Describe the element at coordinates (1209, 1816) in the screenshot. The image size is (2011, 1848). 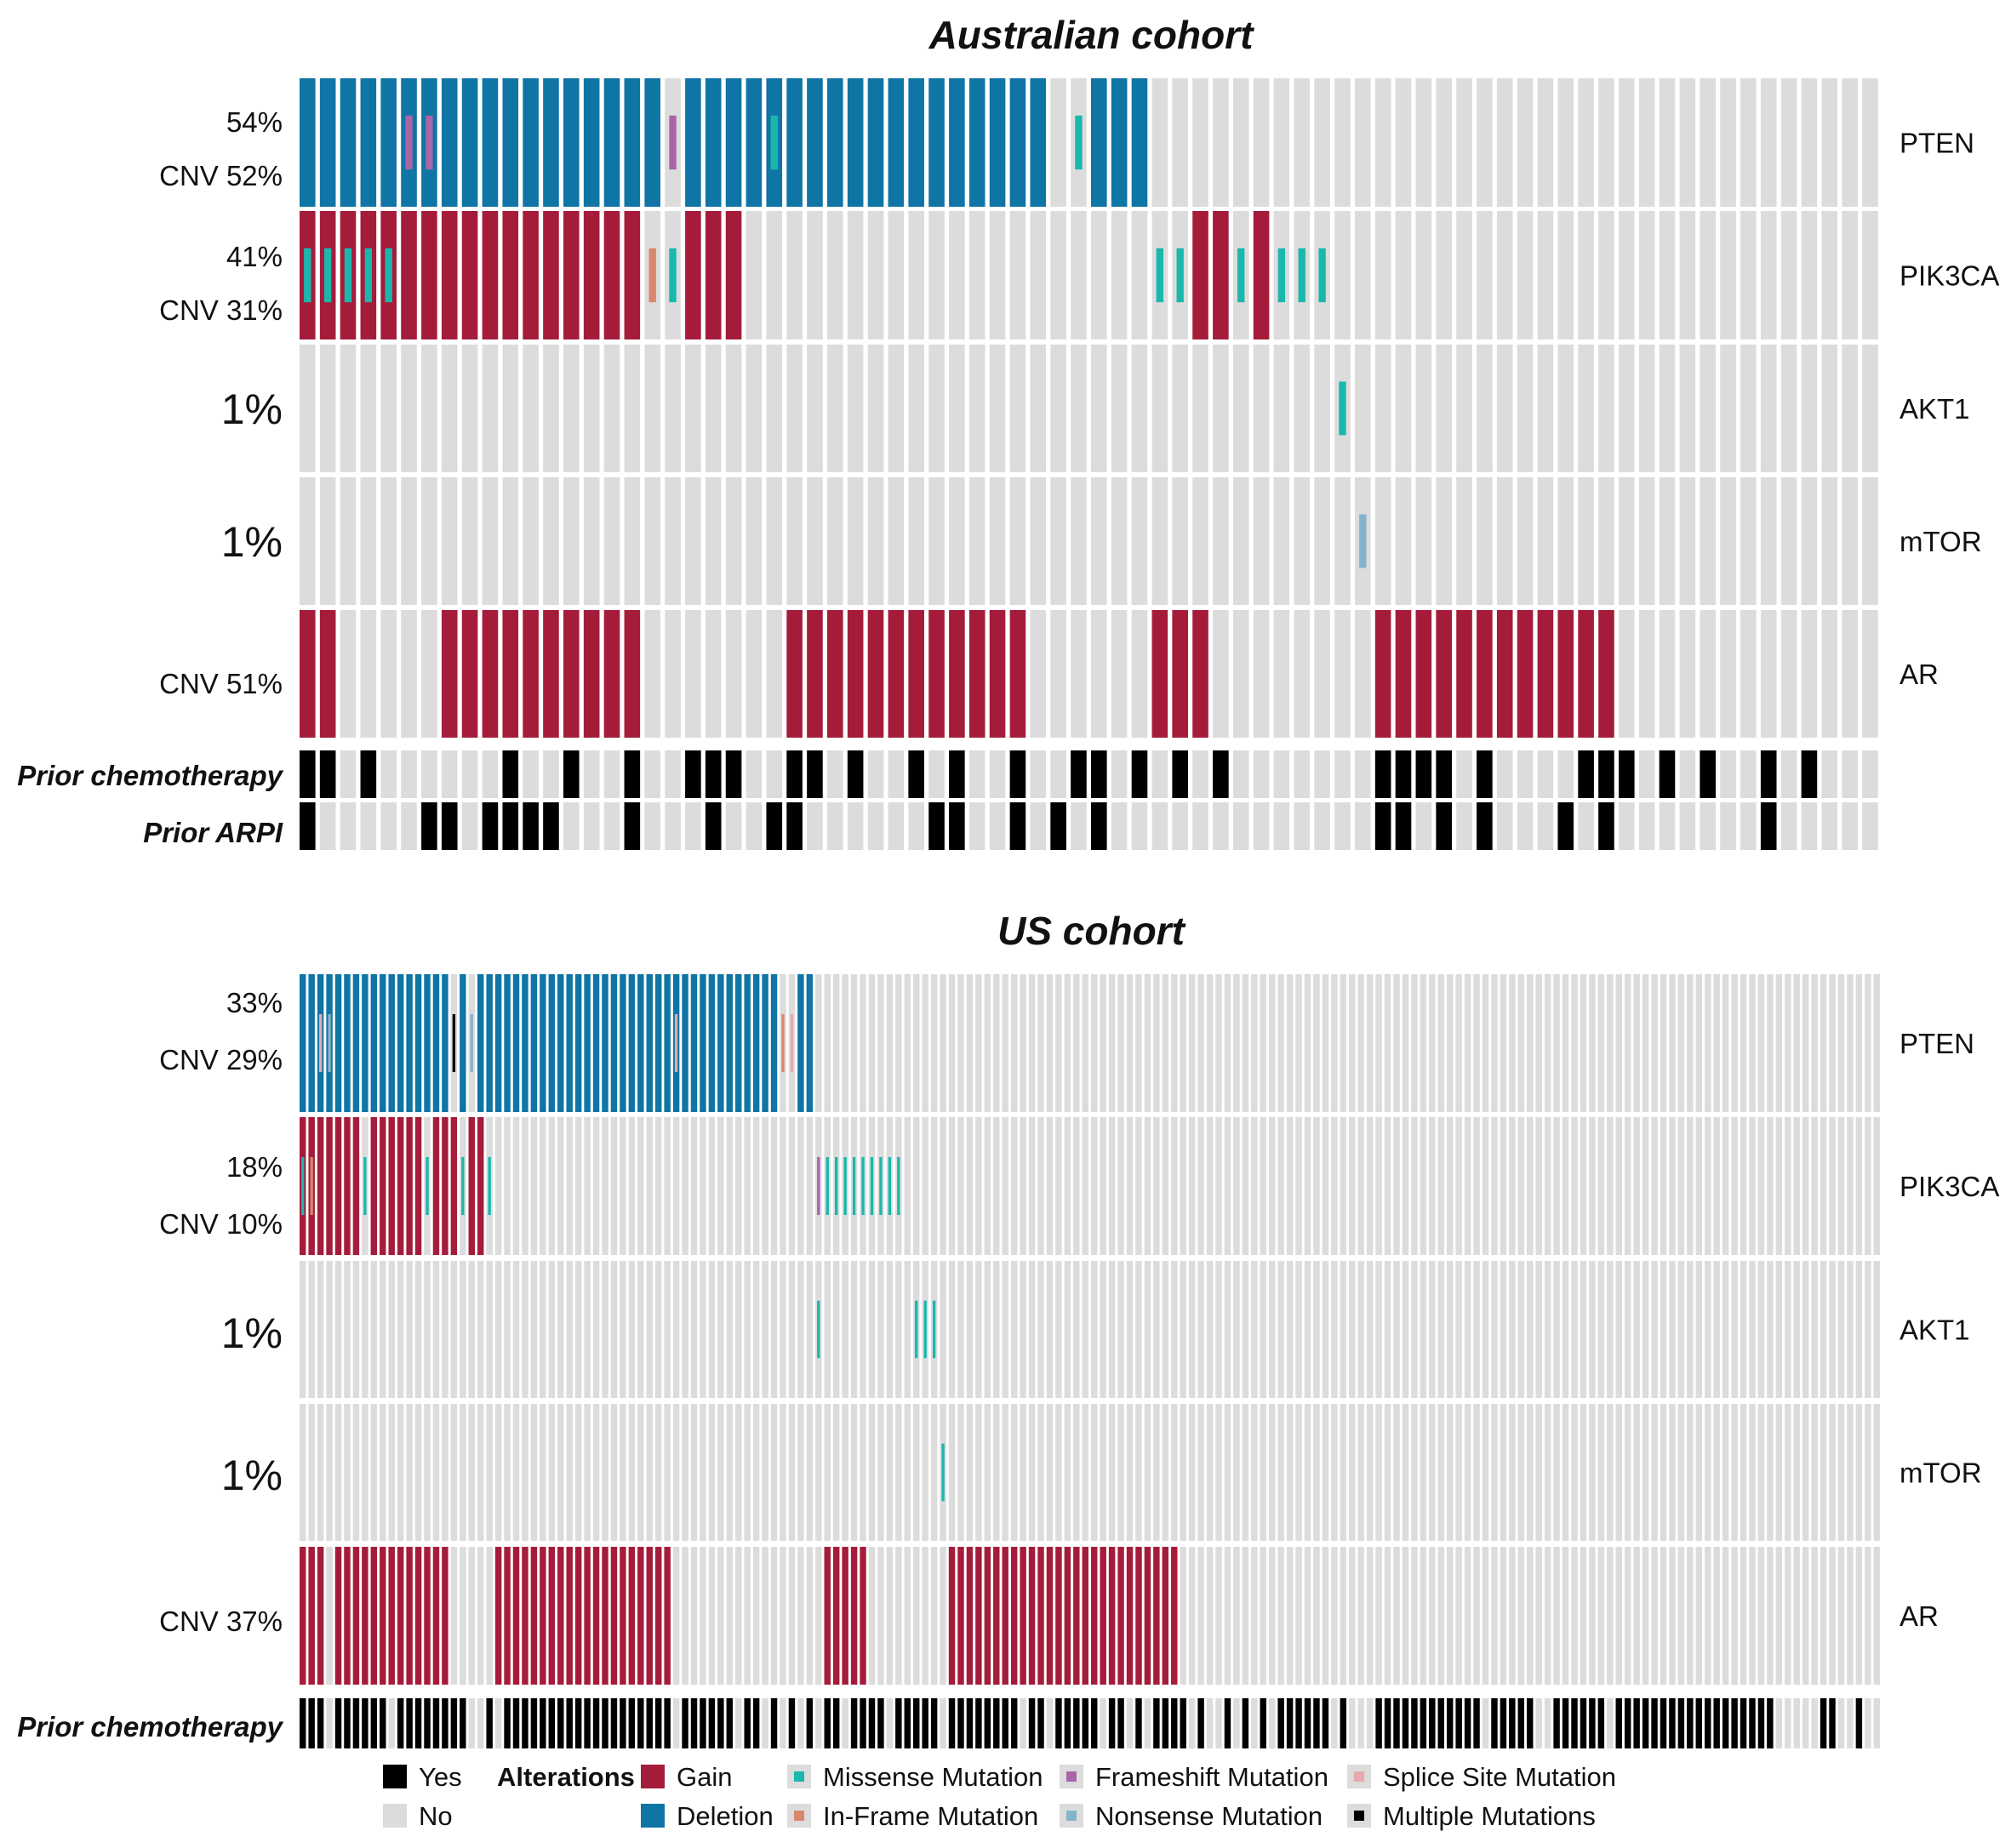
I see `legend-label: Nonsense Mutation` at that location.